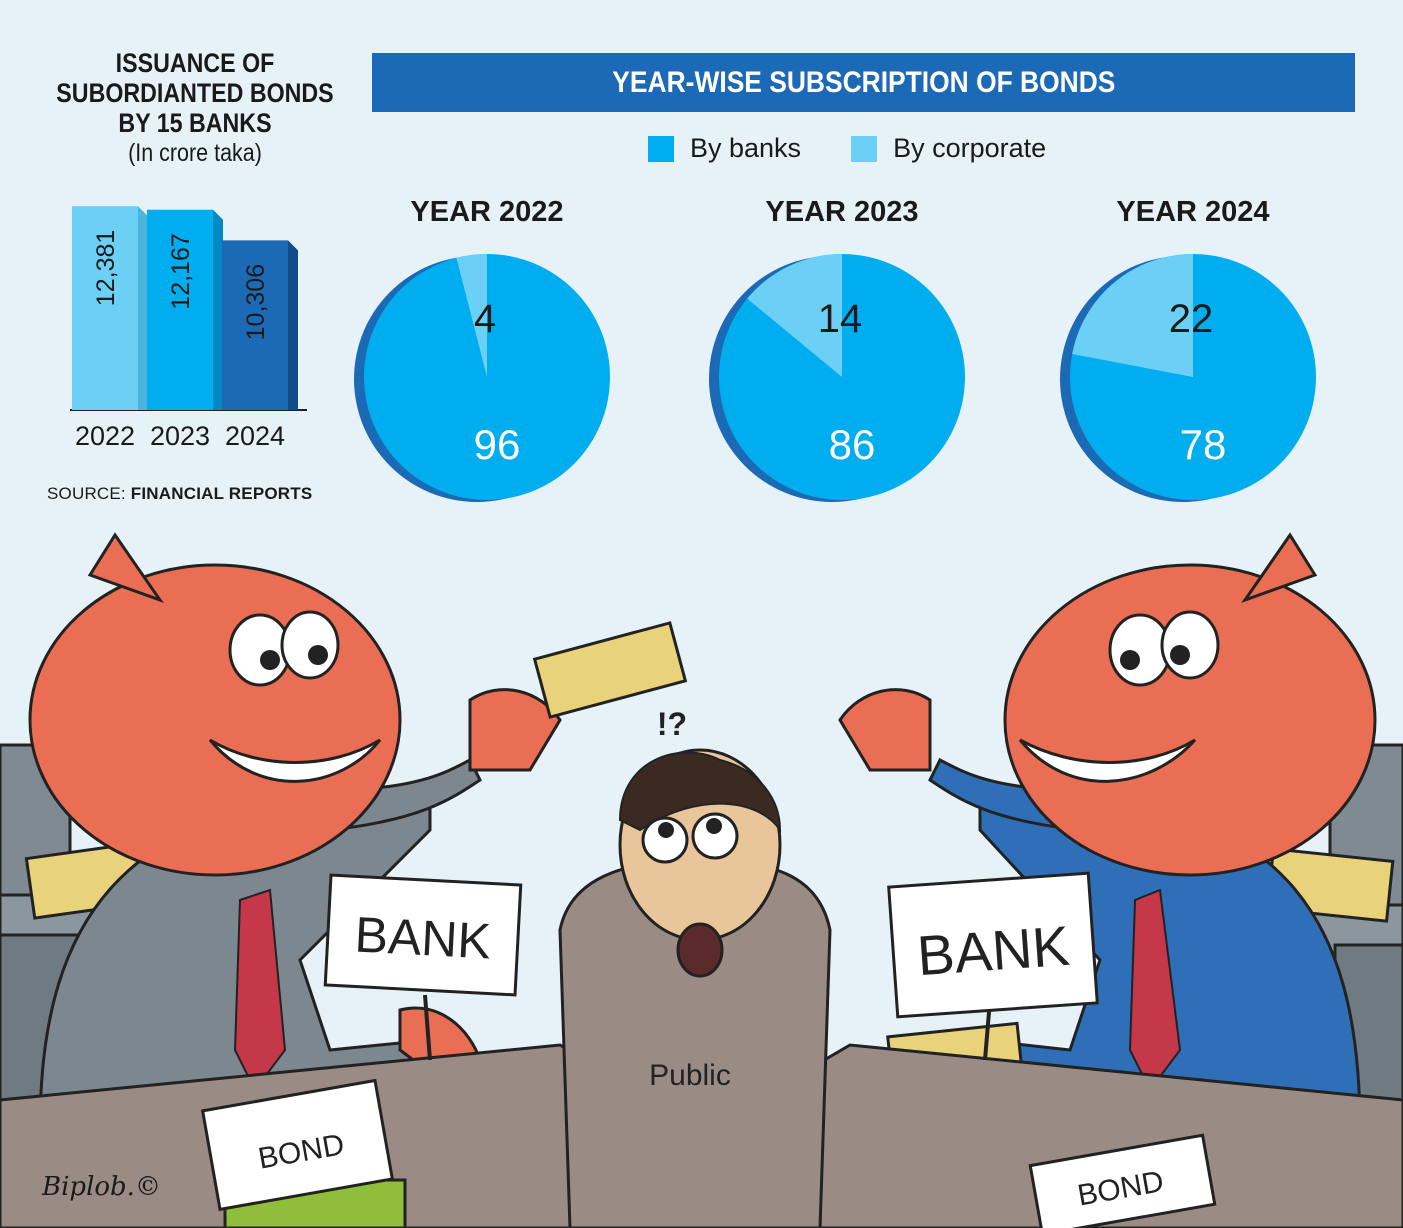 This screenshot has height=1228, width=1403. Describe the element at coordinates (181, 271) in the screenshot. I see `bar-value-label-2023: 12,167` at that location.